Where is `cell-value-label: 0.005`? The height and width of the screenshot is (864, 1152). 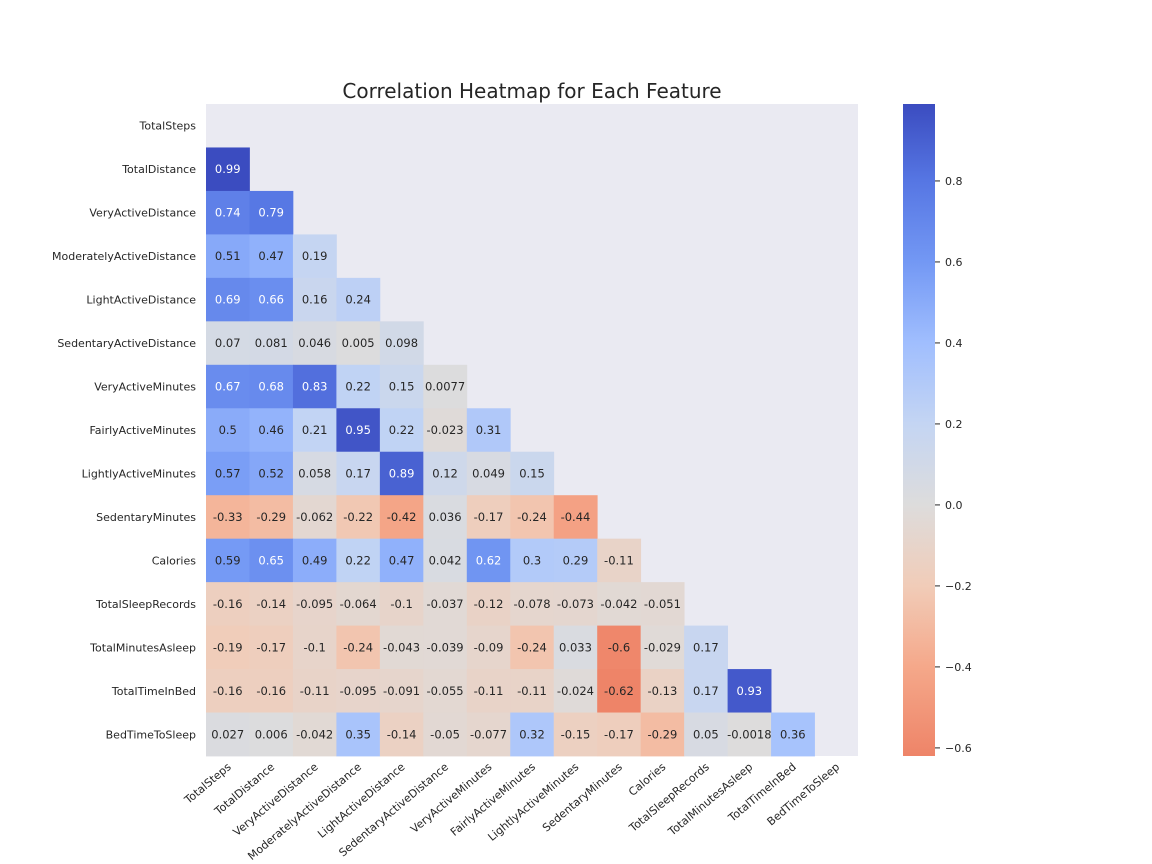 cell-value-label: 0.005 is located at coordinates (358, 343).